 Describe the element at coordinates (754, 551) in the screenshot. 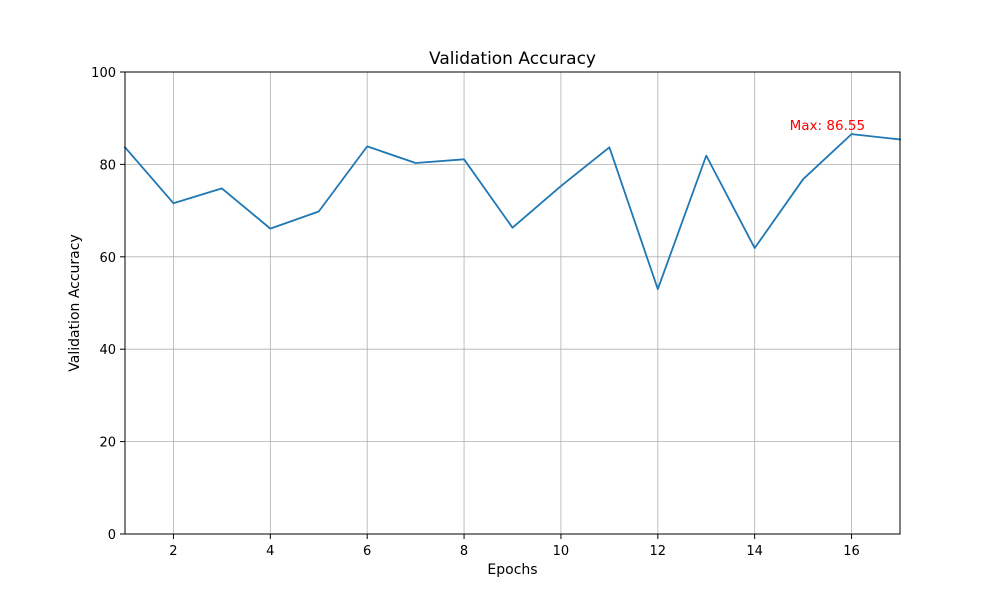

I see `x-tick-label: 14` at that location.